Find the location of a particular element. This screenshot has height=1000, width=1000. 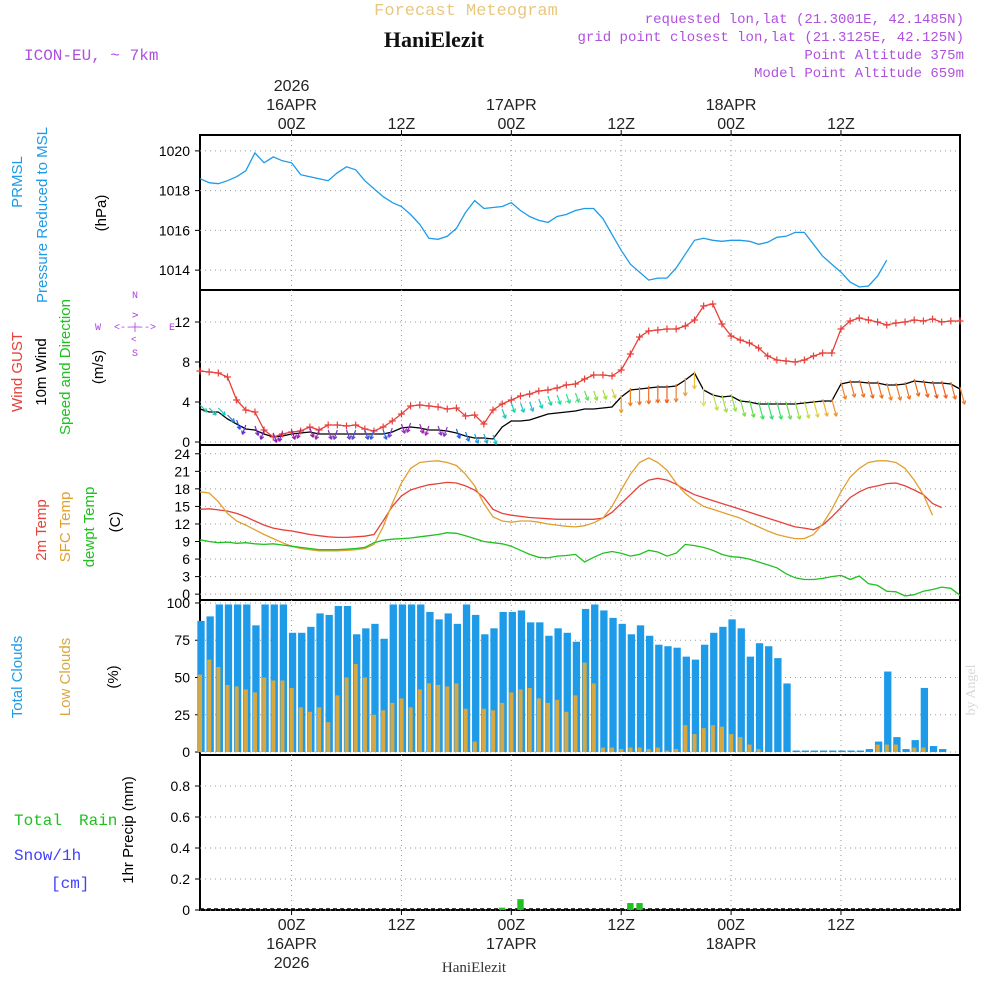

temp-label-dewpt: dewpt Temp is located at coordinates (89, 527).